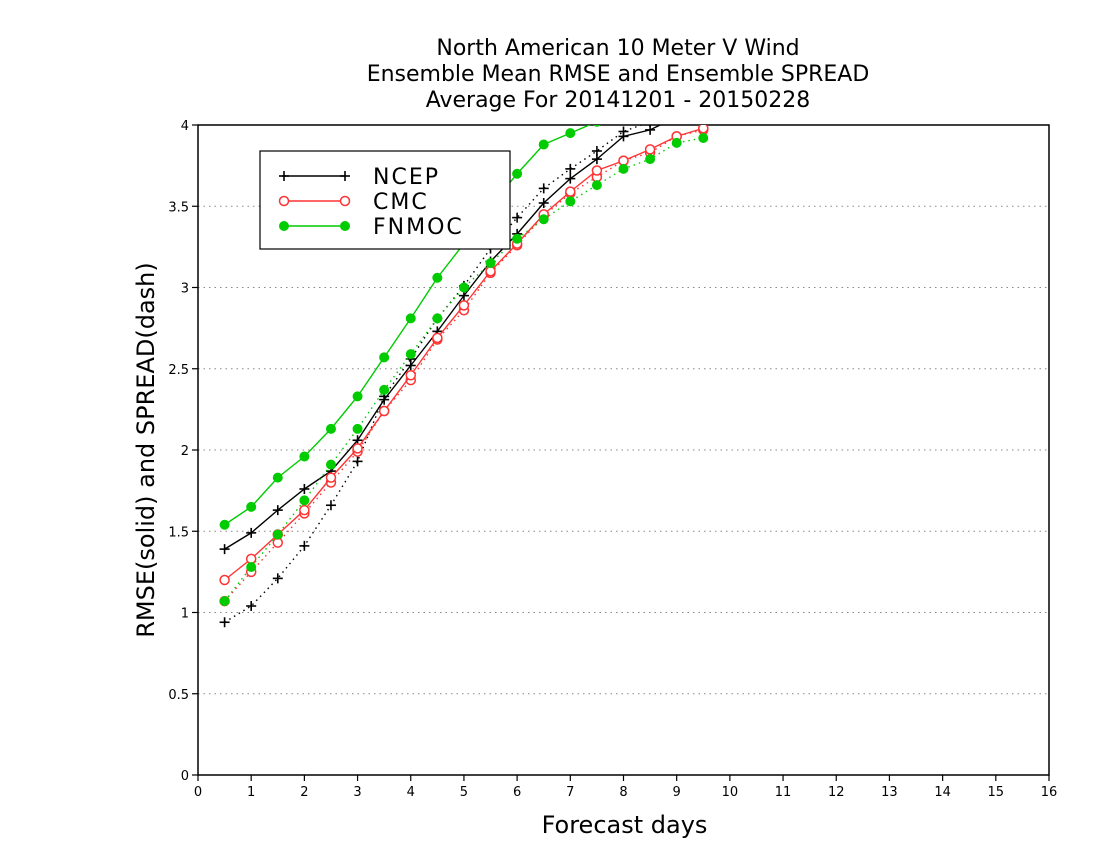 The height and width of the screenshot is (850, 1100). What do you see at coordinates (996, 792) in the screenshot?
I see `x-tick-label-15: 15` at bounding box center [996, 792].